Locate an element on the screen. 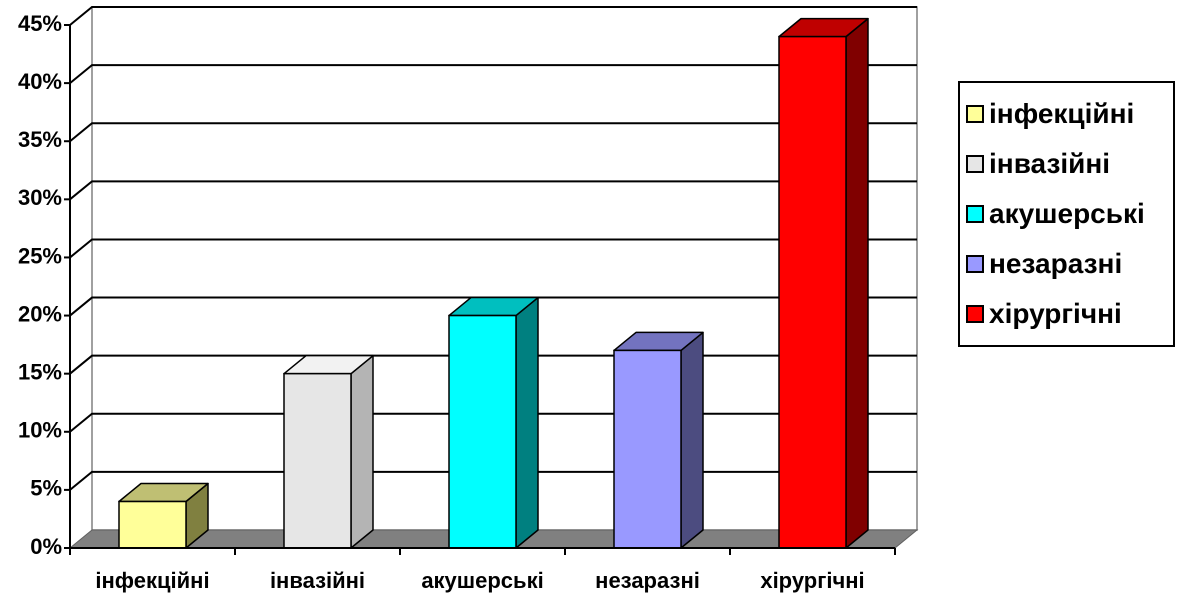  y-tick-label: 40% is located at coordinates (40, 81).